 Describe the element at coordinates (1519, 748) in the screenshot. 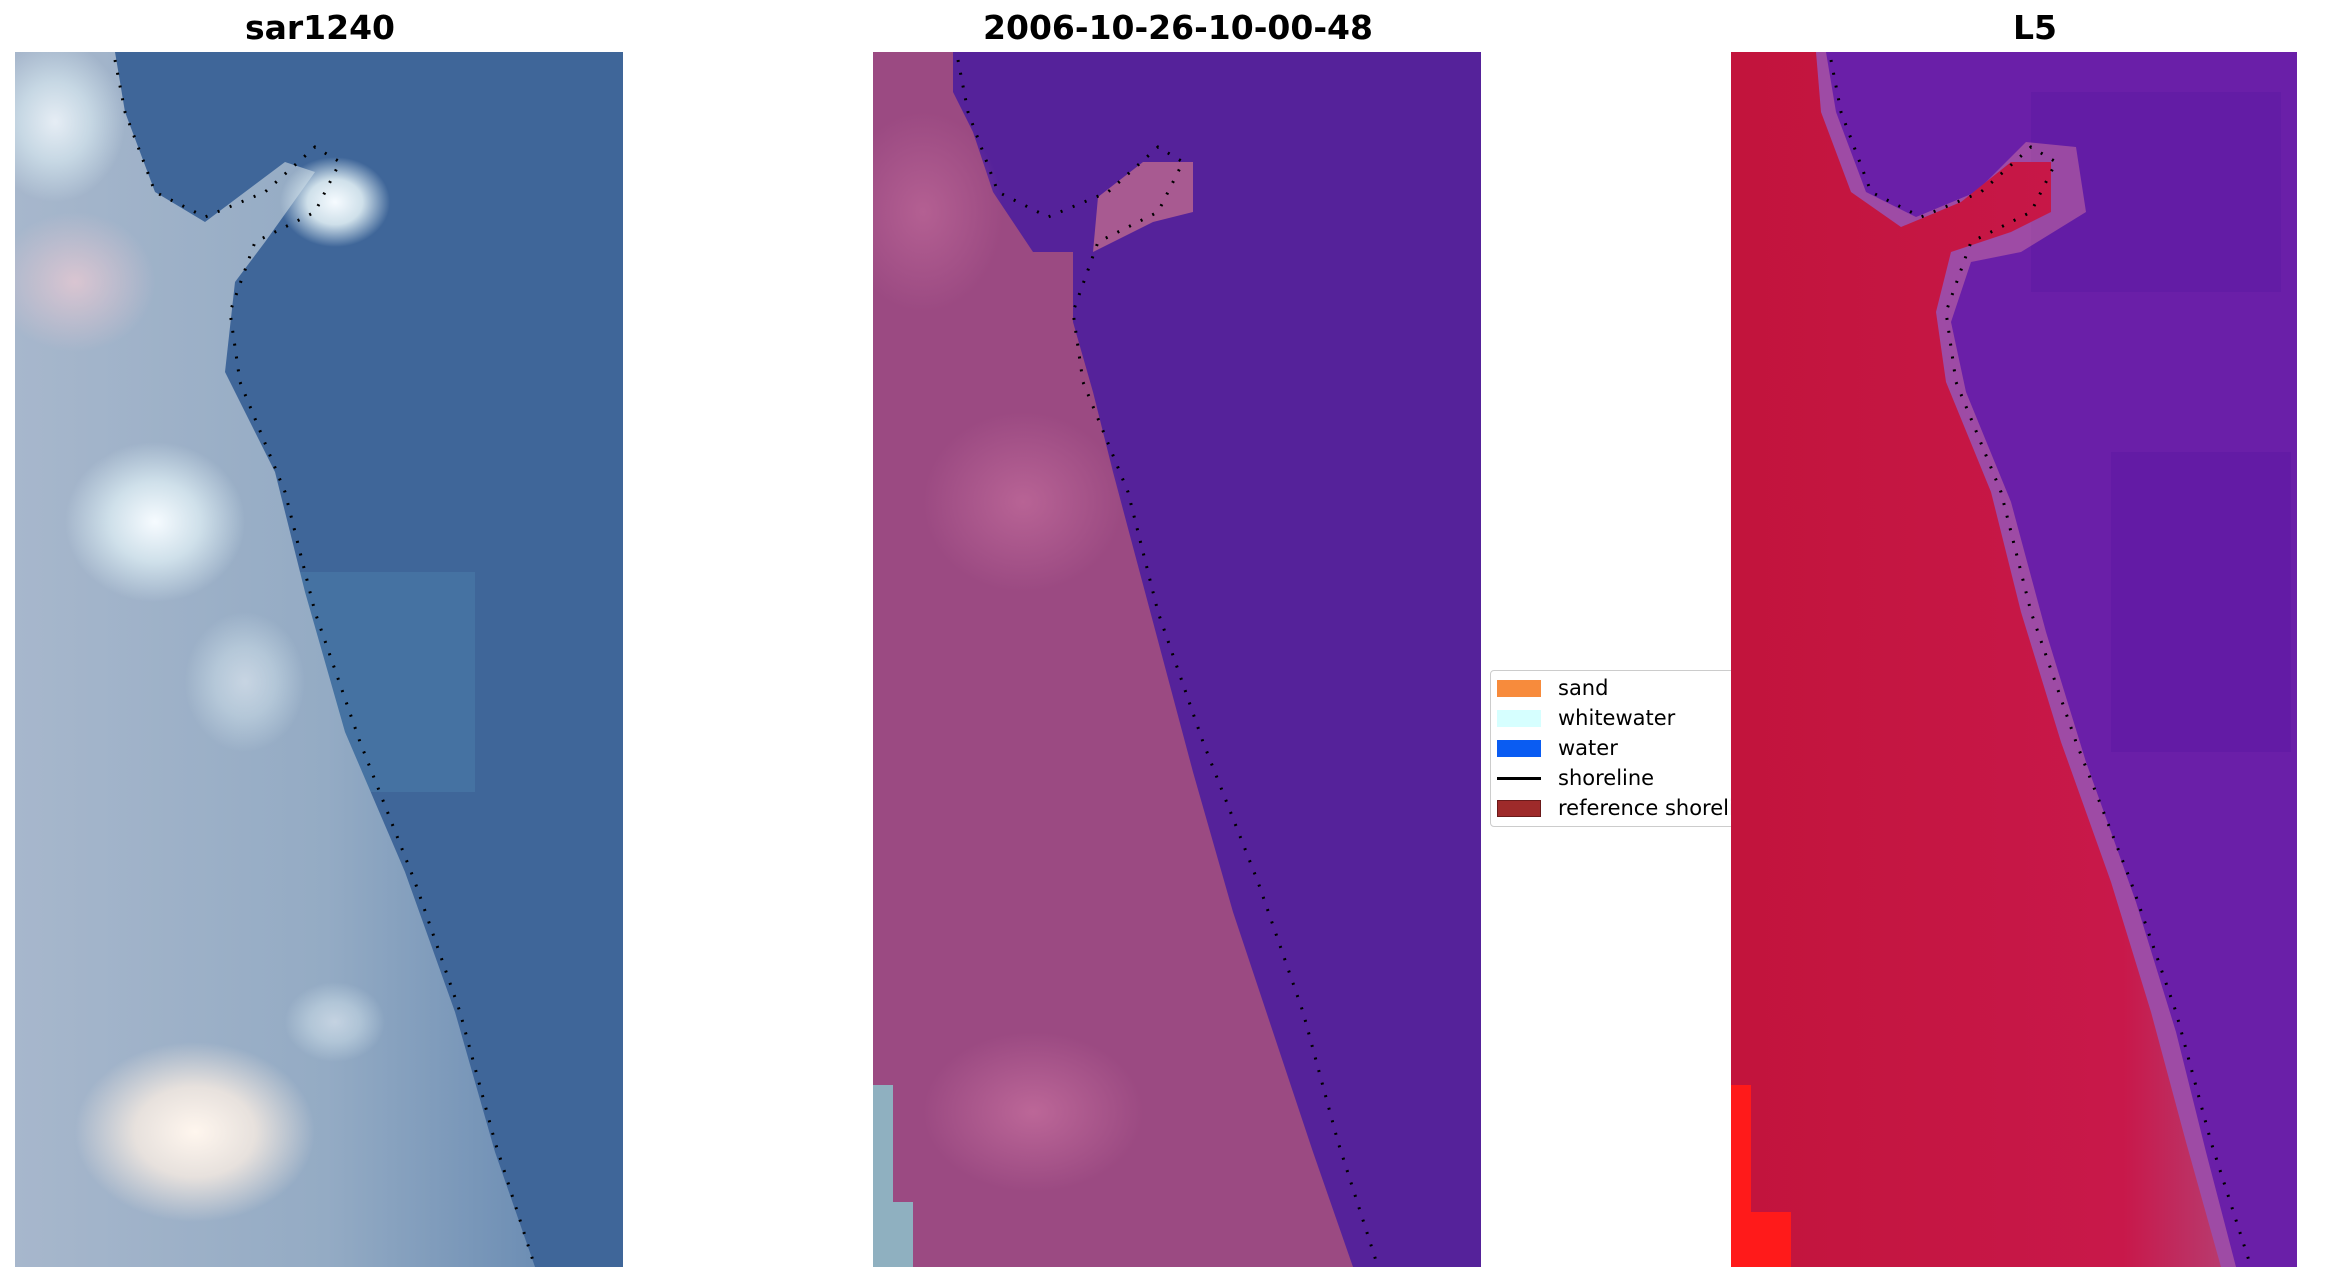

I see `water-swatch` at that location.